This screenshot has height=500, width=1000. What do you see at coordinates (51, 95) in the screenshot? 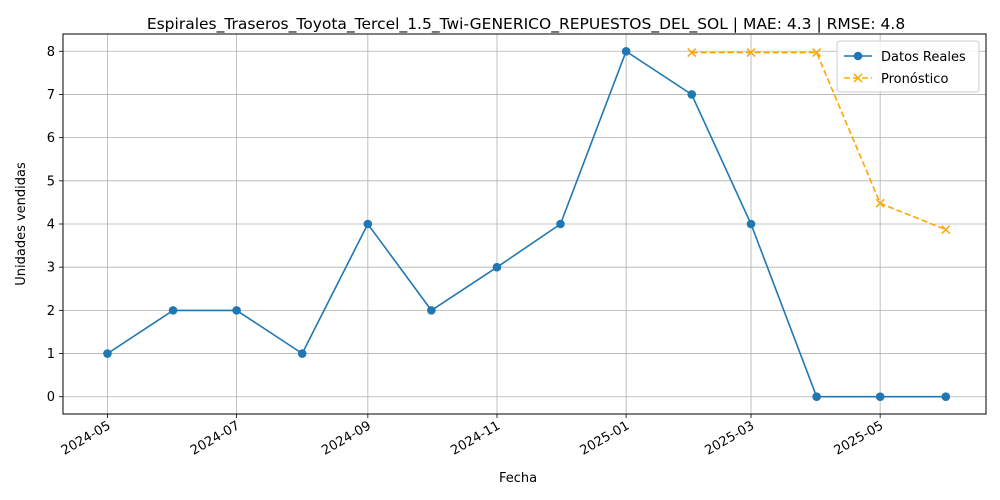
I see `y-tick-label: 7` at bounding box center [51, 95].